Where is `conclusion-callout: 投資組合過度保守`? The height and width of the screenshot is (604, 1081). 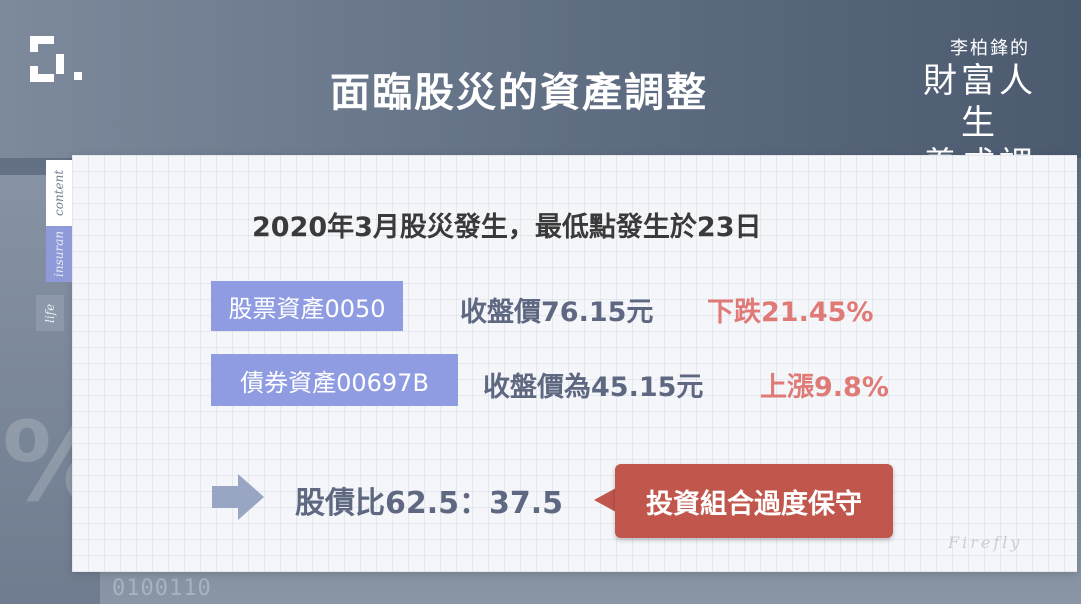
conclusion-callout: 投資組合過度保守 is located at coordinates (754, 501).